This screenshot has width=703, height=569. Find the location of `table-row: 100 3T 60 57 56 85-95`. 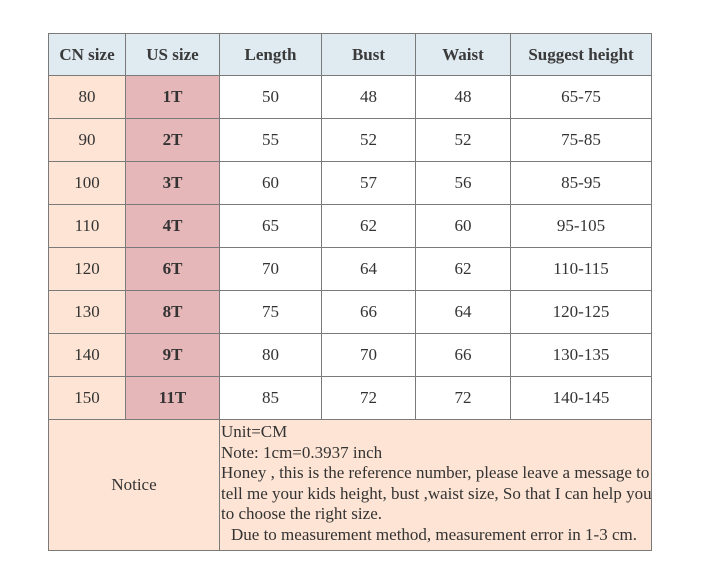

table-row: 100 3T 60 57 56 85-95 is located at coordinates (350, 183).